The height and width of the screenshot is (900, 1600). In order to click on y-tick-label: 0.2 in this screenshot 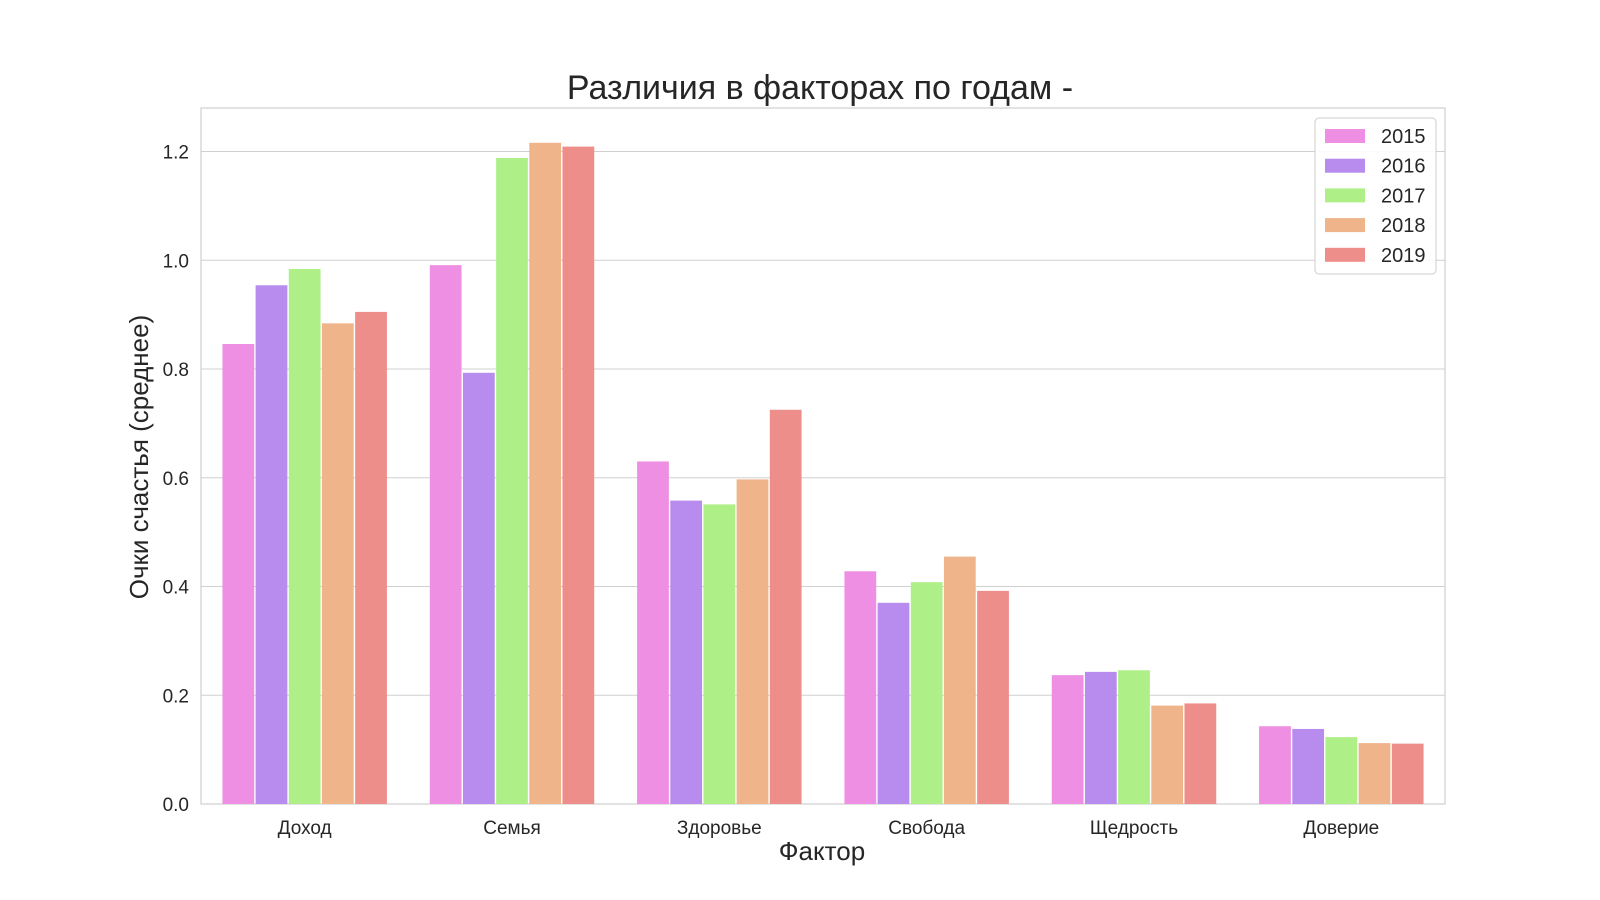, I will do `click(176, 696)`.